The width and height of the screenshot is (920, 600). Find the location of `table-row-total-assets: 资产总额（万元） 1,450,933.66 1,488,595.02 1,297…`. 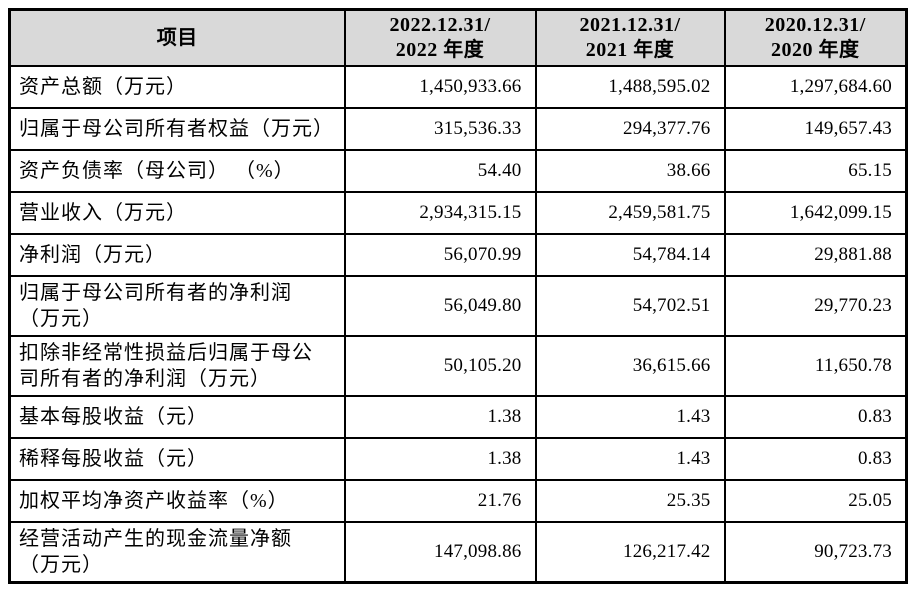

table-row-total-assets: 资产总额（万元） 1,450,933.66 1,488,595.02 1,297… is located at coordinates (458, 87).